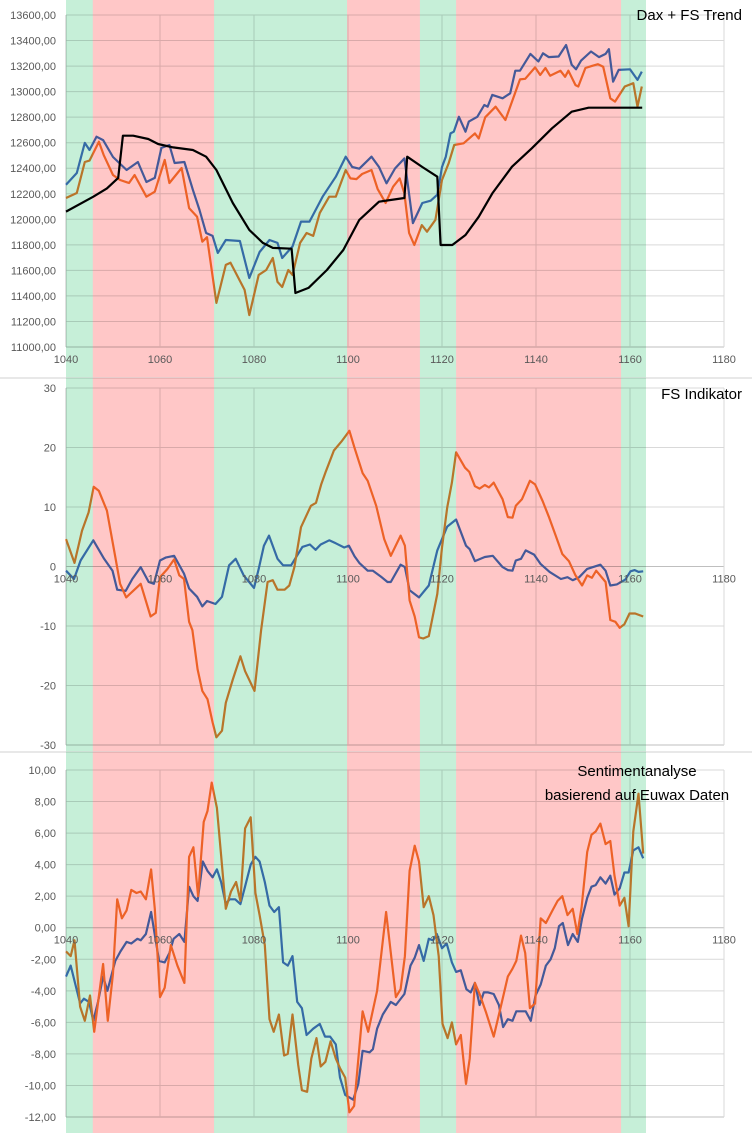 Image resolution: width=752 pixels, height=1133 pixels. Describe the element at coordinates (33, 297) in the screenshot. I see `y-tick-label: 11400,00` at that location.